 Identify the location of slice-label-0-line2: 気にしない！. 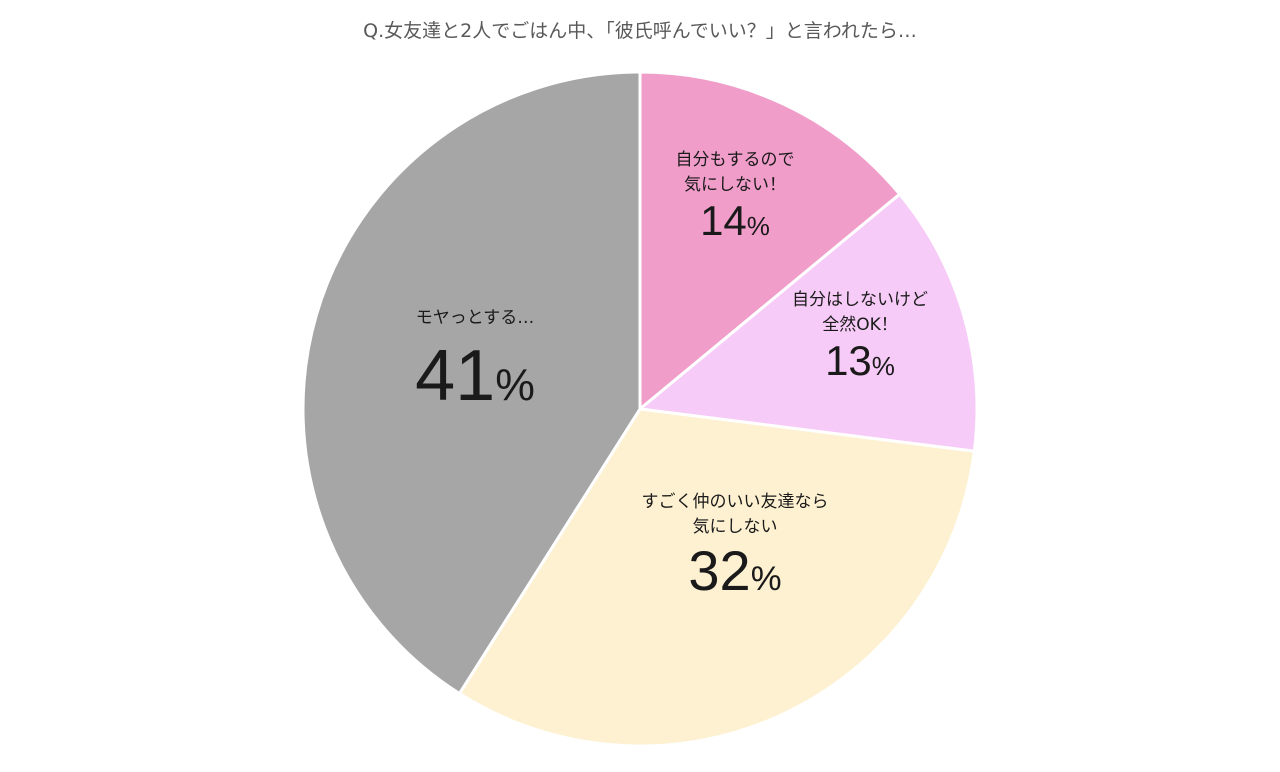
(735, 184).